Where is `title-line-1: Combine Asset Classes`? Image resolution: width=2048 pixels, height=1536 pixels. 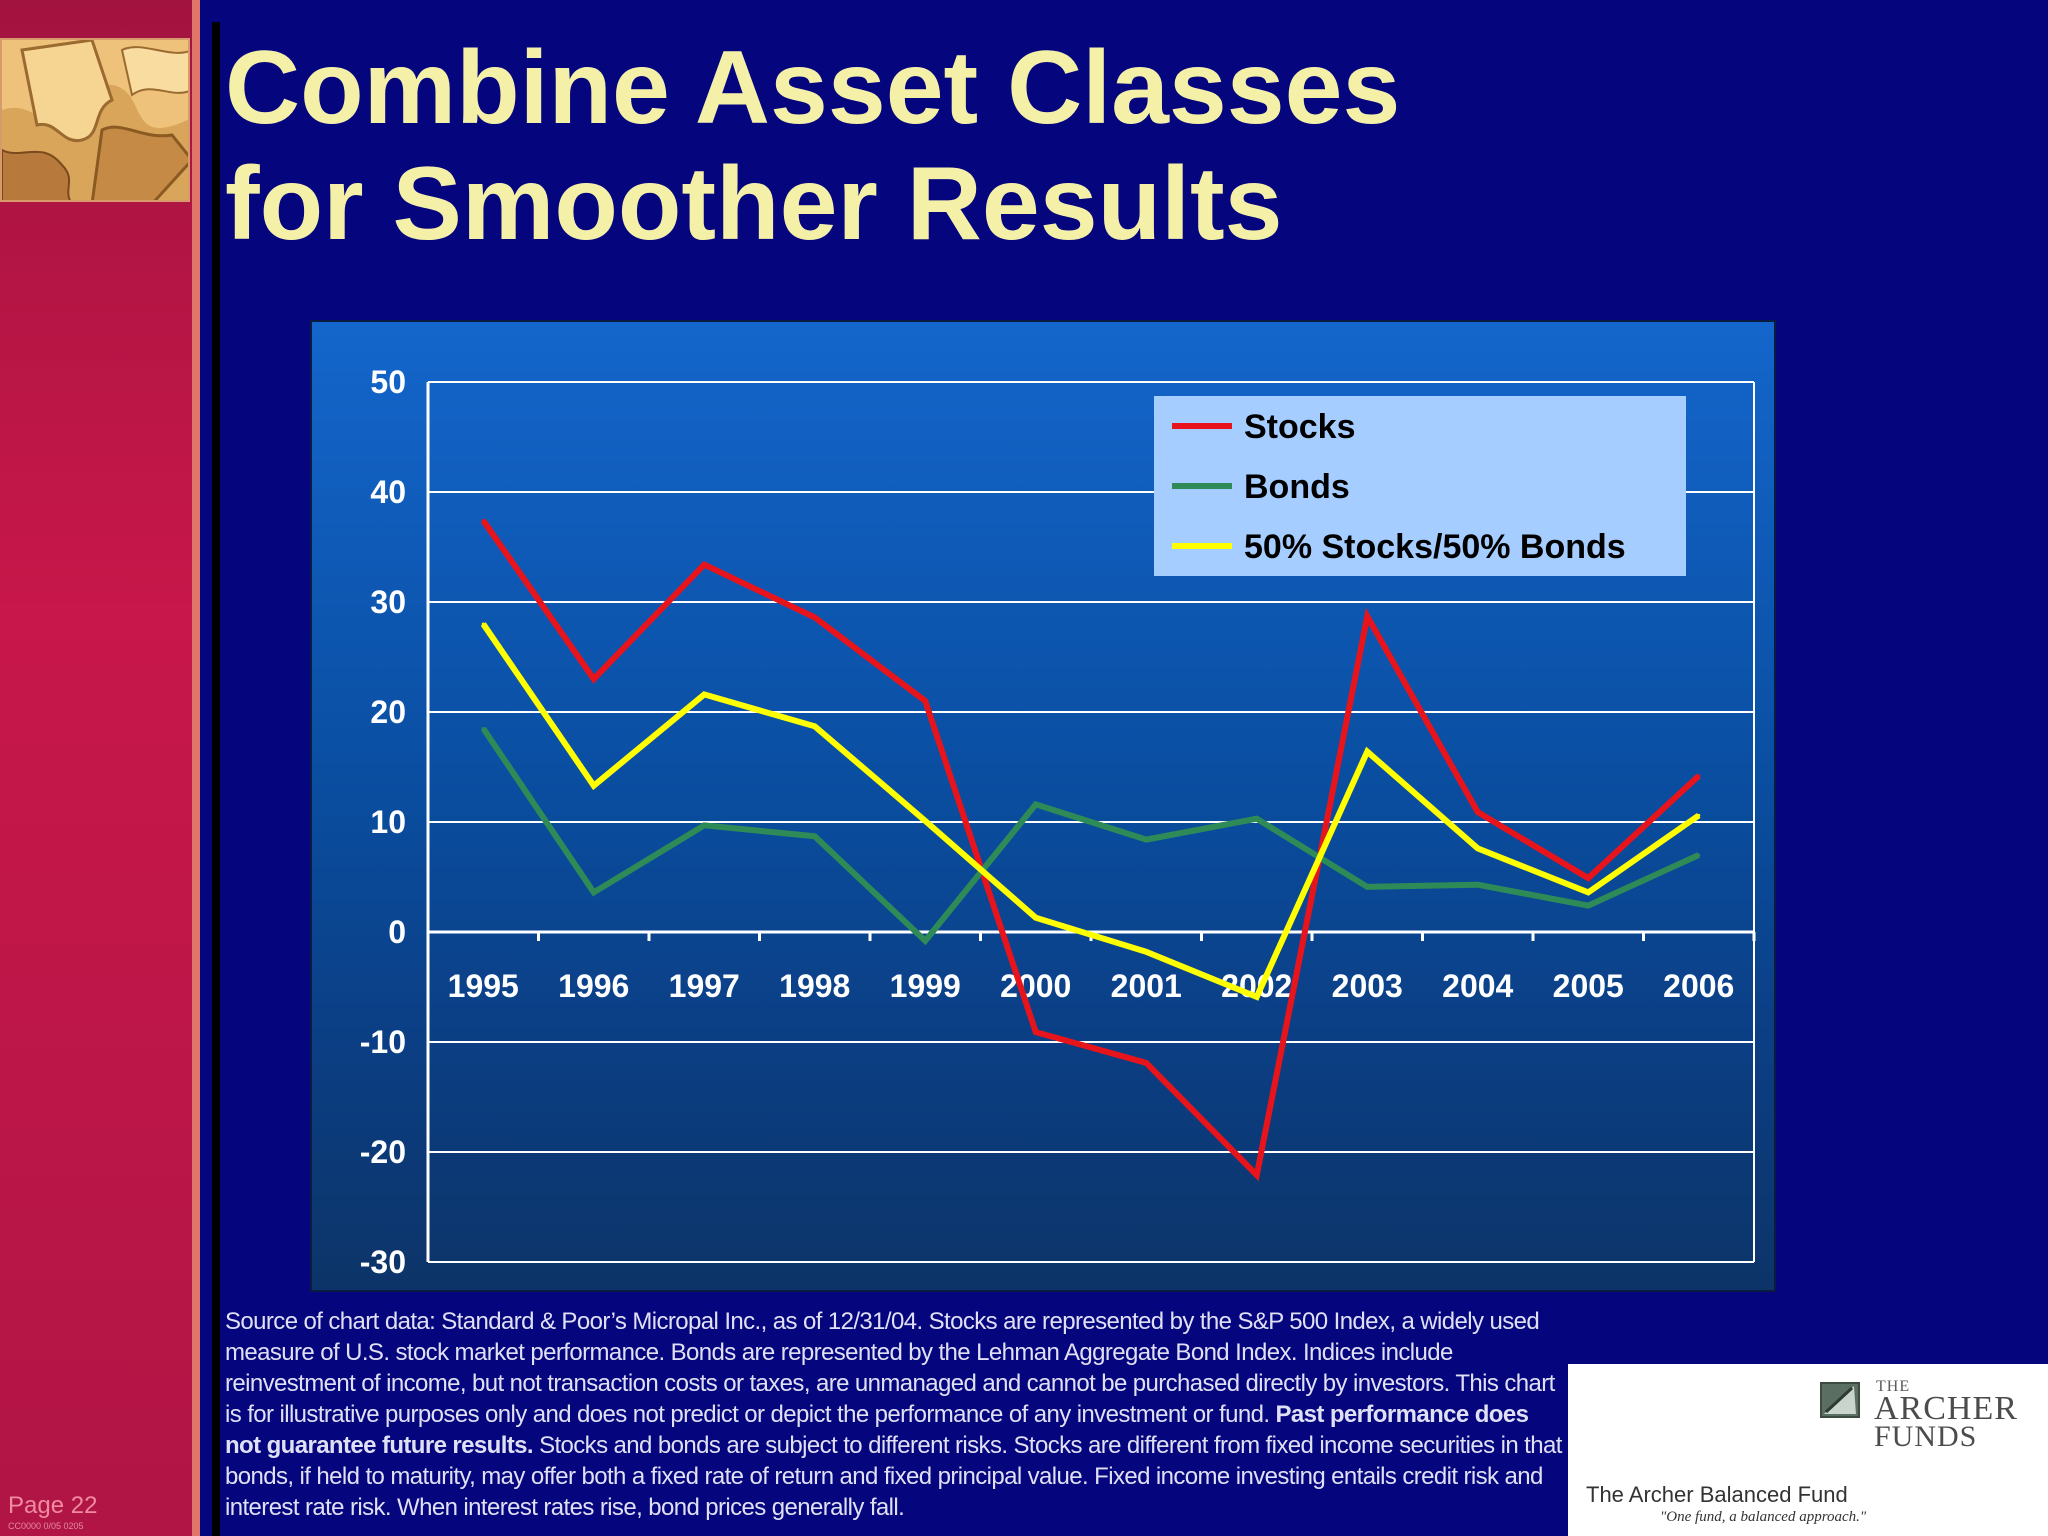
title-line-1: Combine Asset Classes is located at coordinates (813, 88).